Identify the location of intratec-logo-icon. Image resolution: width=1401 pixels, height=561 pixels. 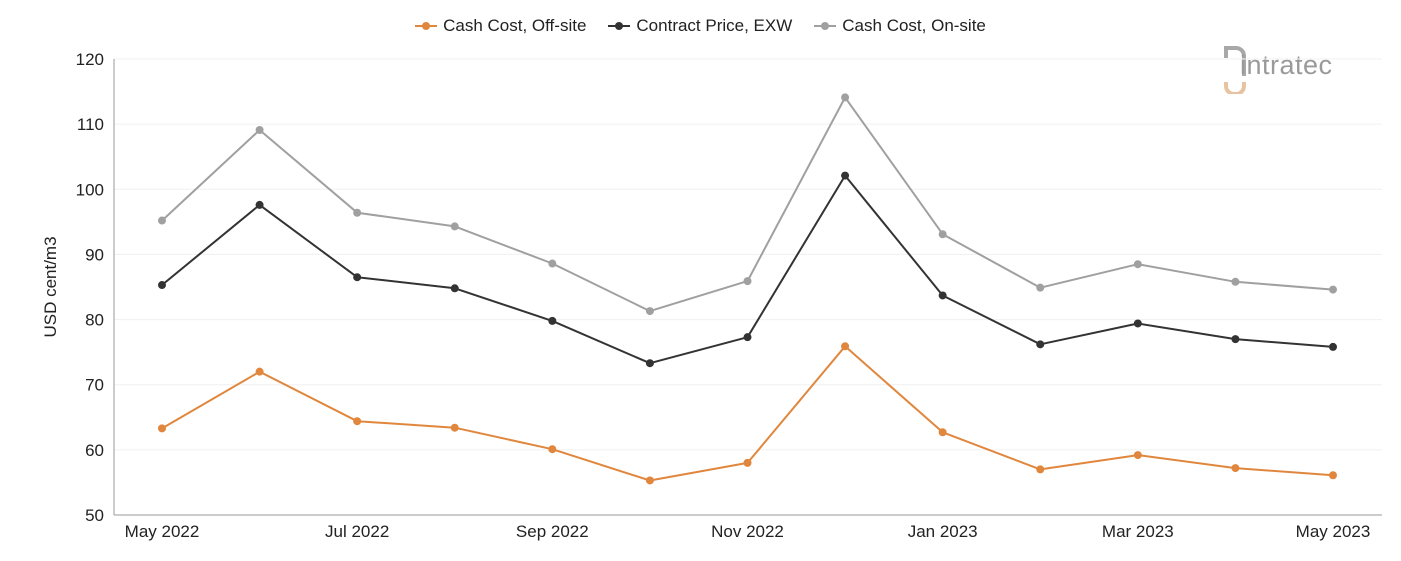
(1235, 70).